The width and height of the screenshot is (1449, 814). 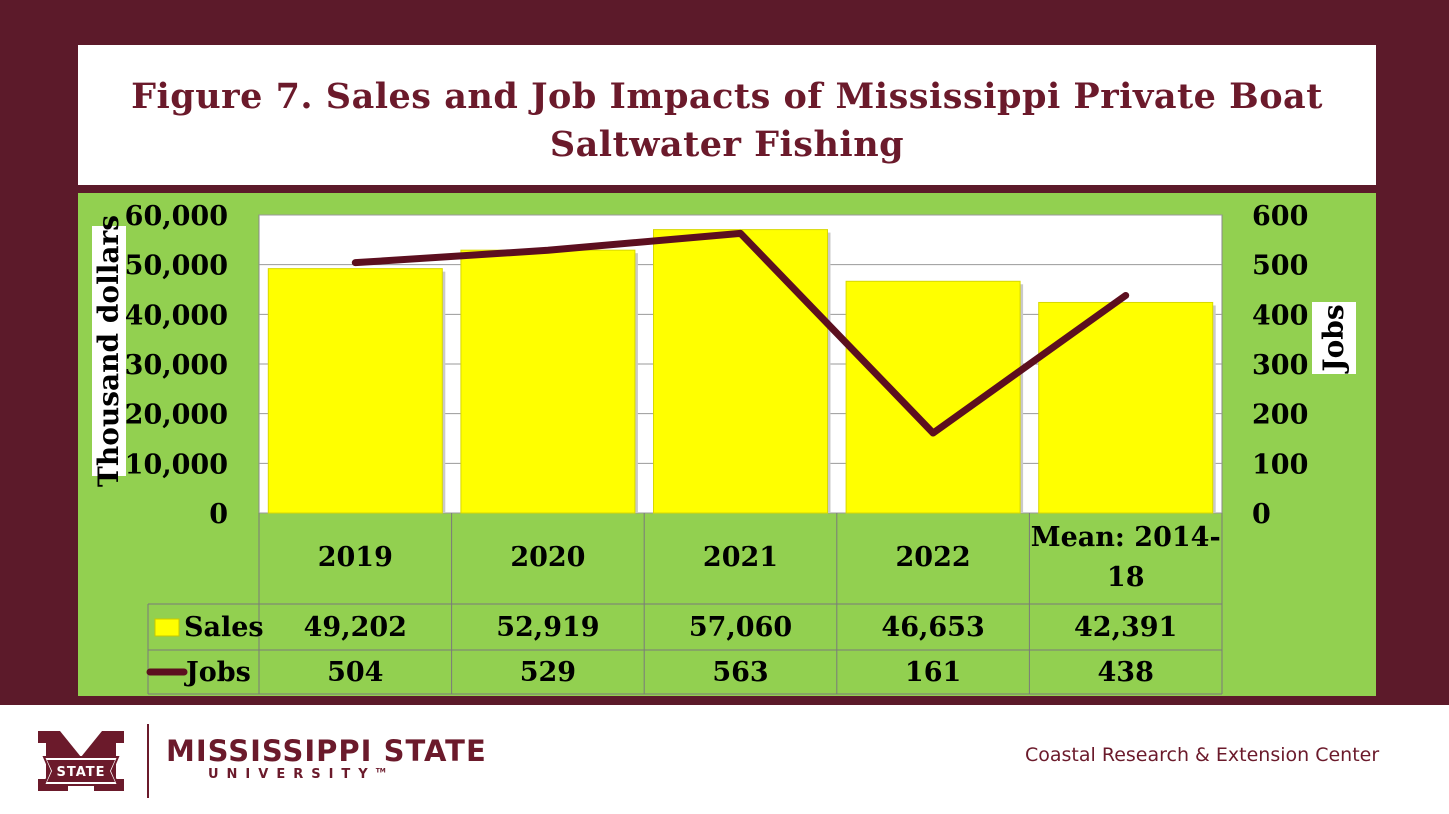 What do you see at coordinates (1280, 365) in the screenshot?
I see `y2-tick-label: 300` at bounding box center [1280, 365].